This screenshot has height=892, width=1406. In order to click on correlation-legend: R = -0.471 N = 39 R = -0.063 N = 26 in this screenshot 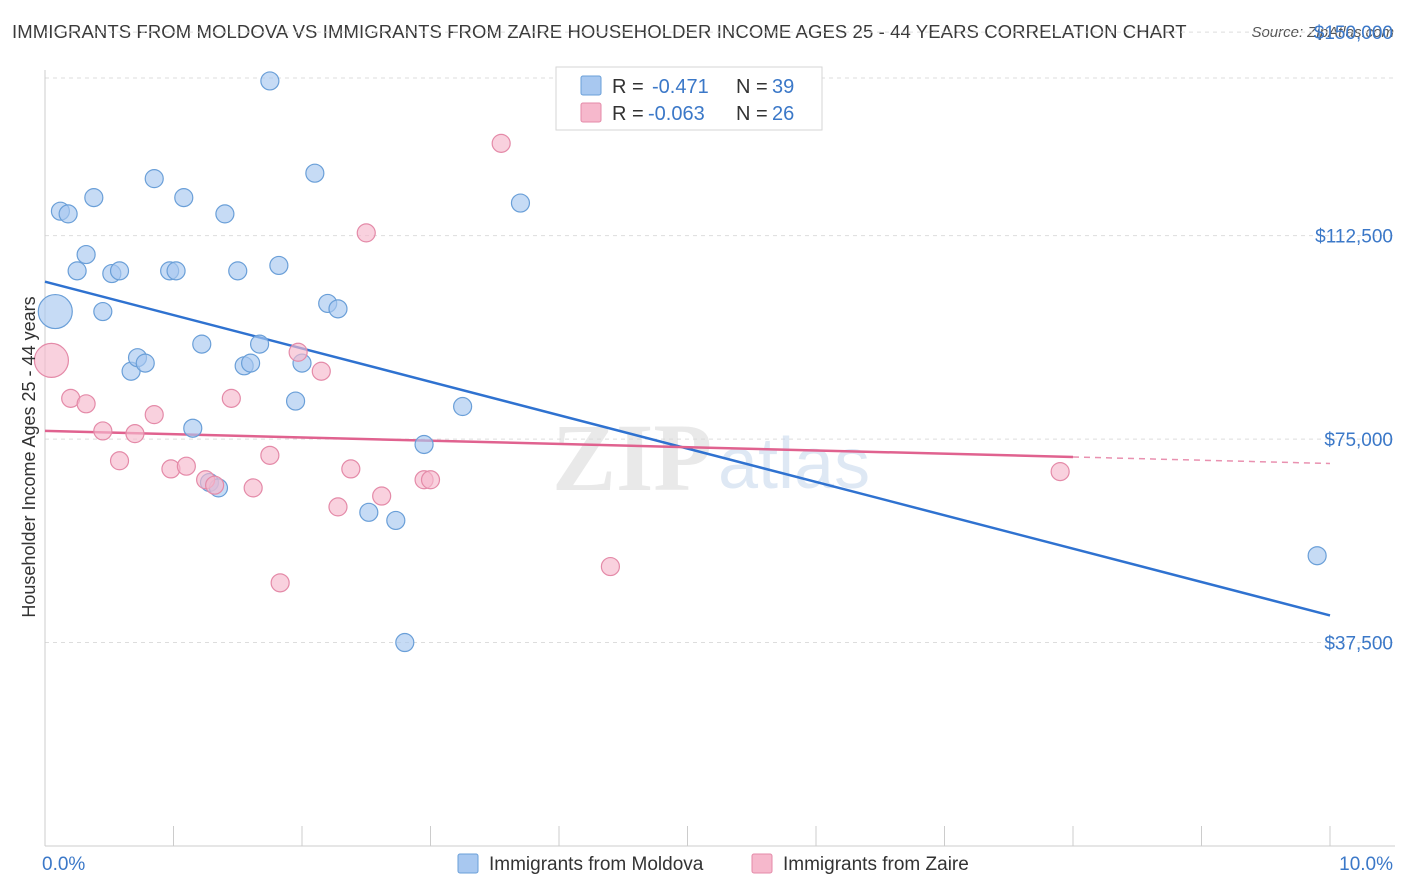, I will do `click(689, 98)`.